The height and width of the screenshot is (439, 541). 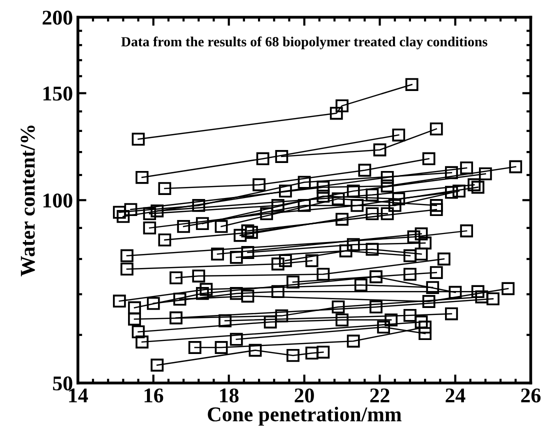 What do you see at coordinates (57, 17) in the screenshot?
I see `y-tick-label: 200` at bounding box center [57, 17].